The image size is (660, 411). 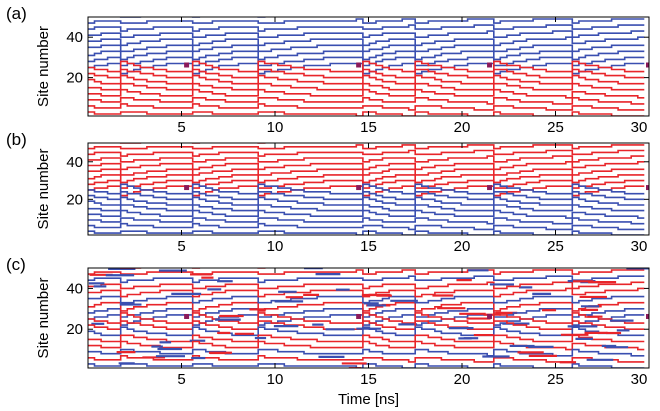 What do you see at coordinates (16, 13) in the screenshot?
I see `panel-label: (a)` at bounding box center [16, 13].